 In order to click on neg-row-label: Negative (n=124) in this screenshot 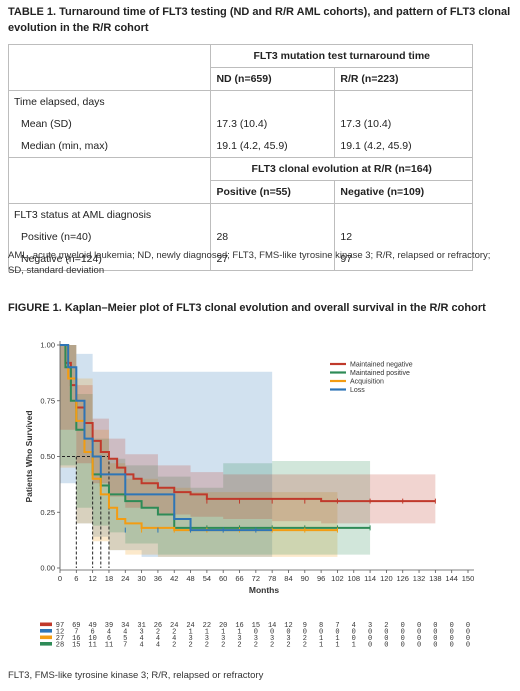, I will do `click(109, 259)`.